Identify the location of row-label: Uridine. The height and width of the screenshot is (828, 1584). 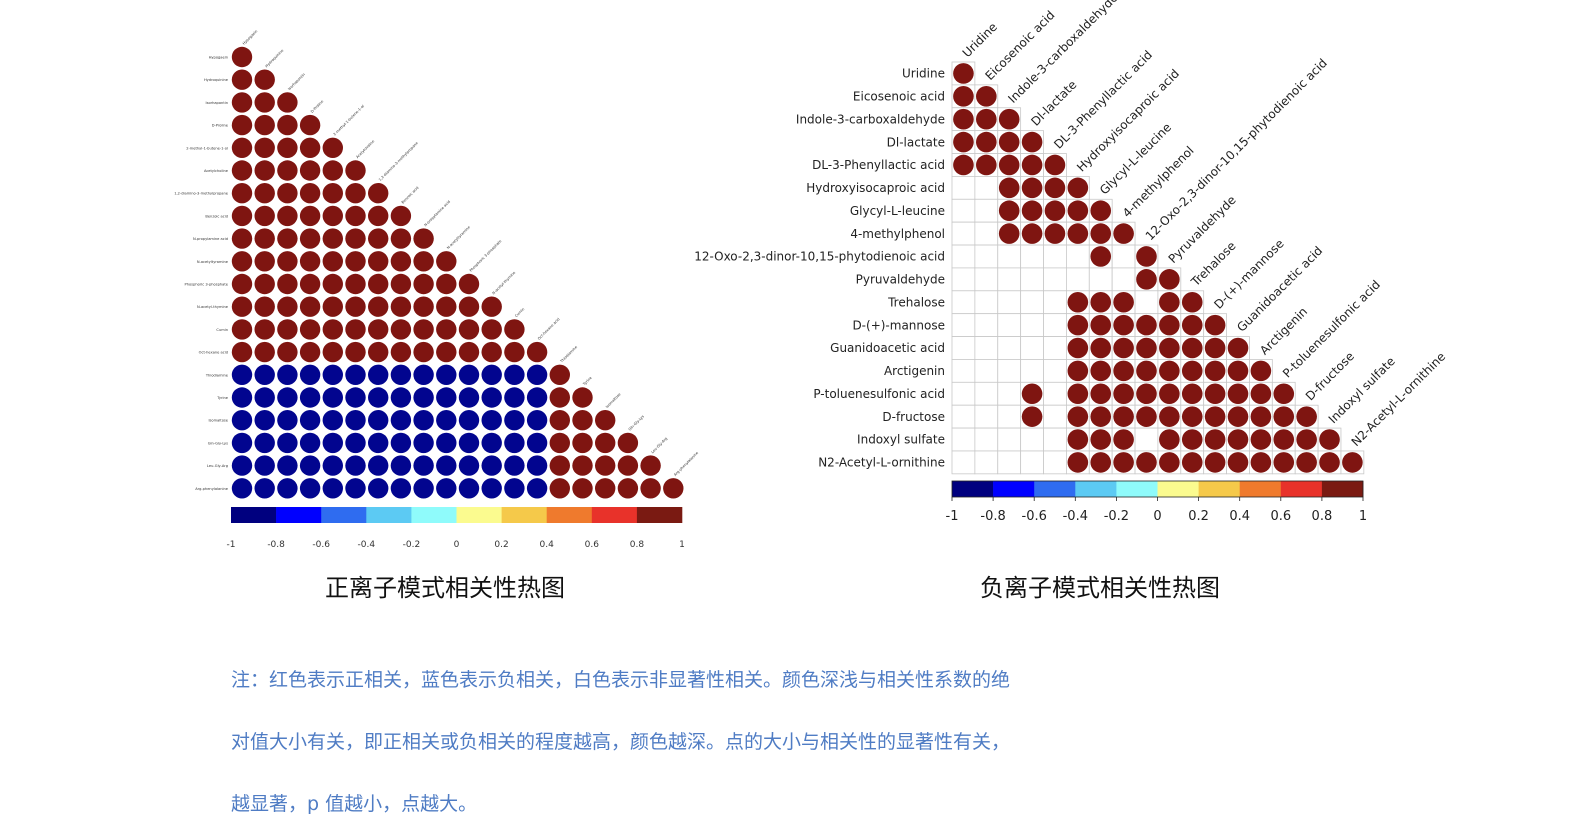
(923, 74).